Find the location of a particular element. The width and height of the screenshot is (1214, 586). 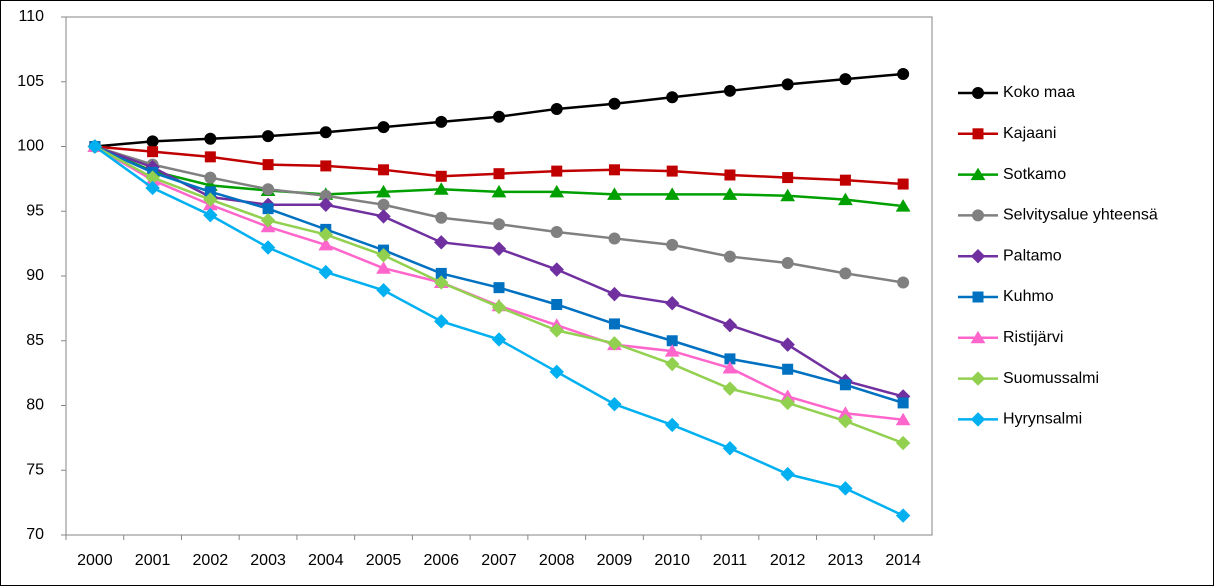

x-tick-label: 2012 is located at coordinates (788, 560).